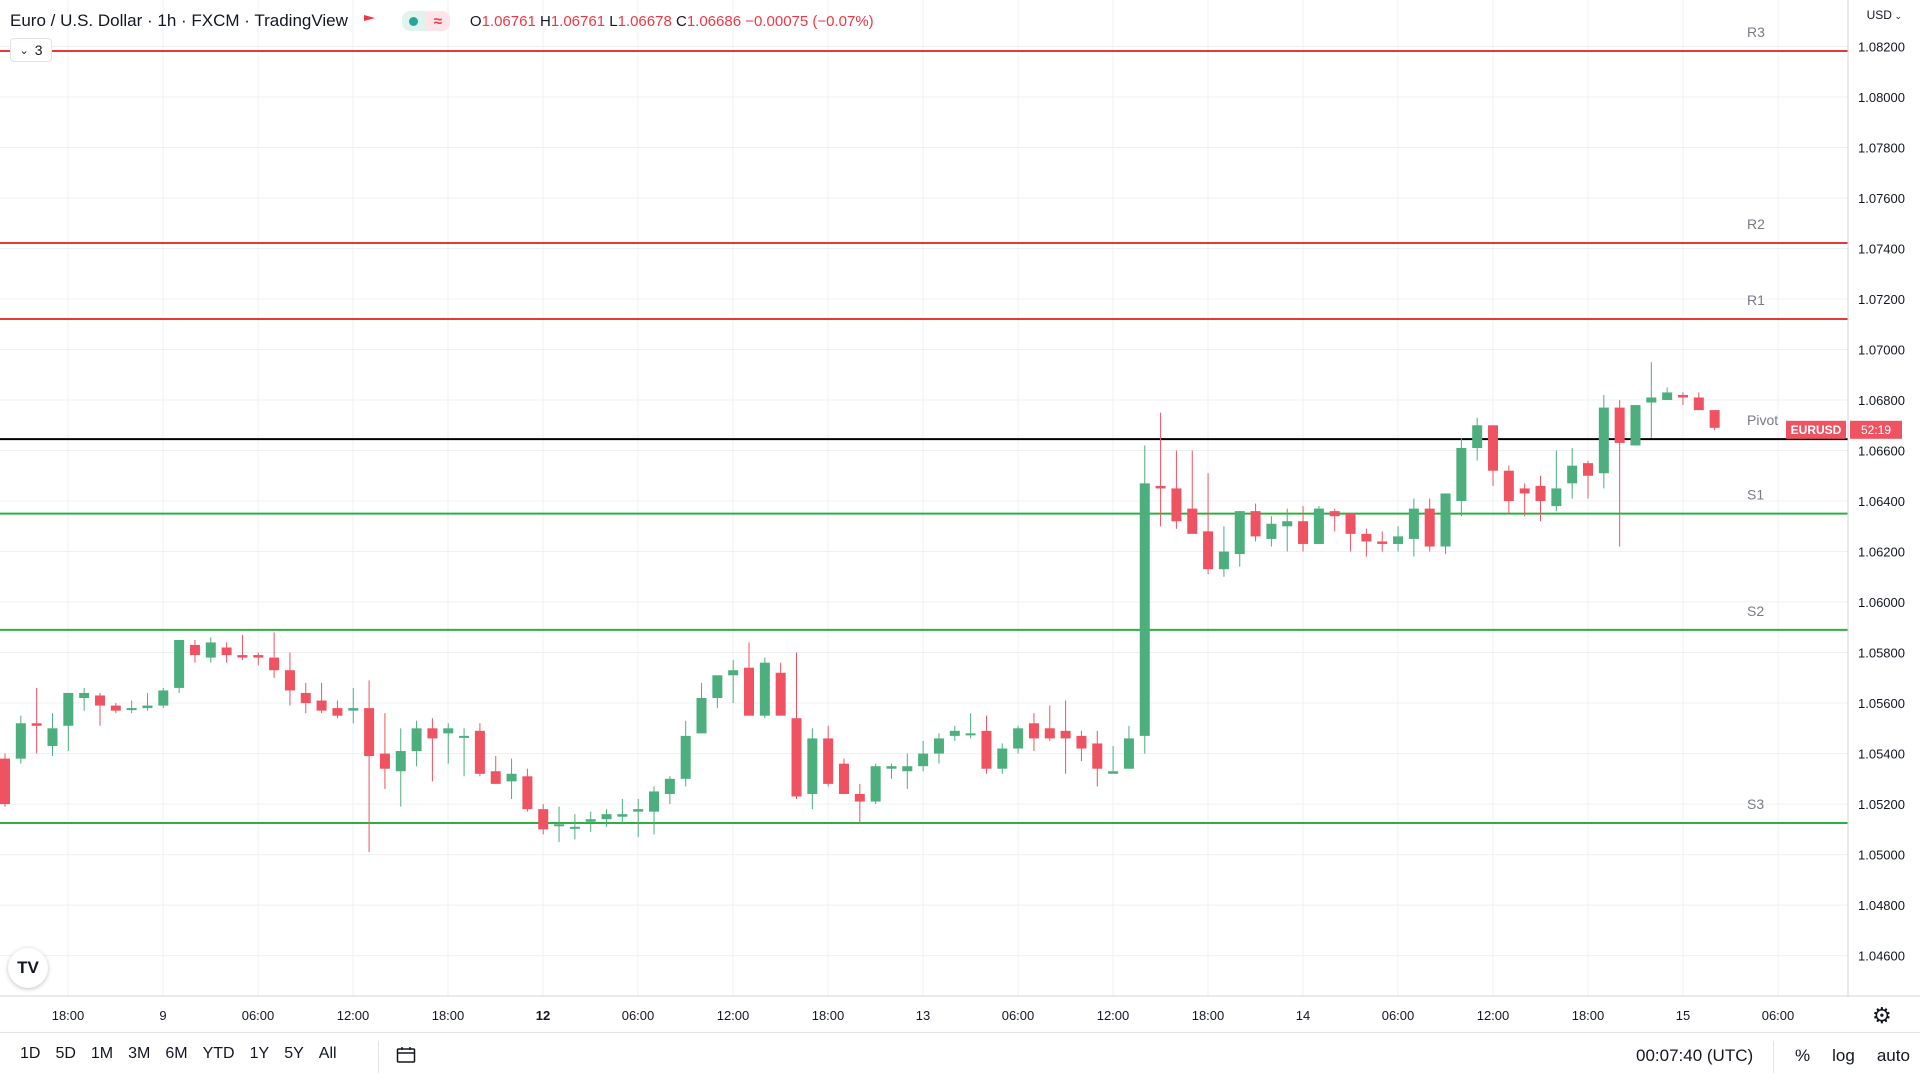  What do you see at coordinates (28, 968) in the screenshot?
I see `tradingview-logo: TV` at bounding box center [28, 968].